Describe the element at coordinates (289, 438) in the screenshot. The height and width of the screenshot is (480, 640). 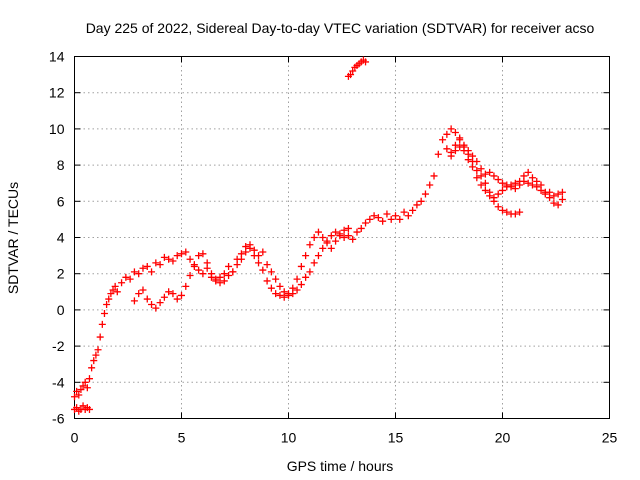
I see `x-tick-label: 10` at that location.